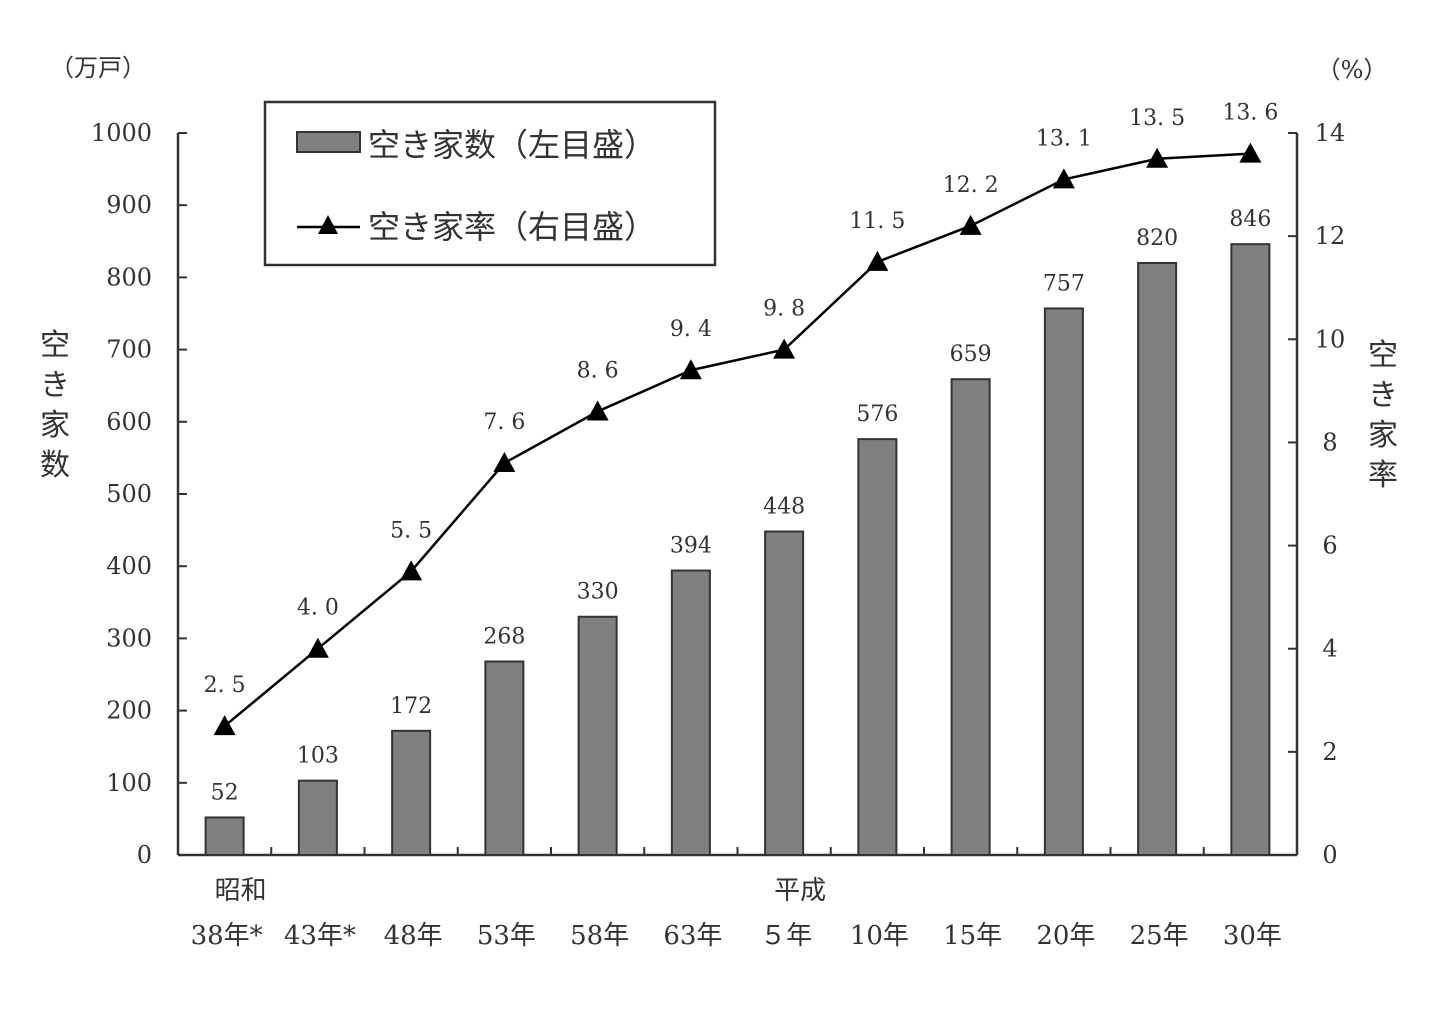 This screenshot has height=1020, width=1440. Describe the element at coordinates (413, 936) in the screenshot. I see `category-label: 48年` at that location.